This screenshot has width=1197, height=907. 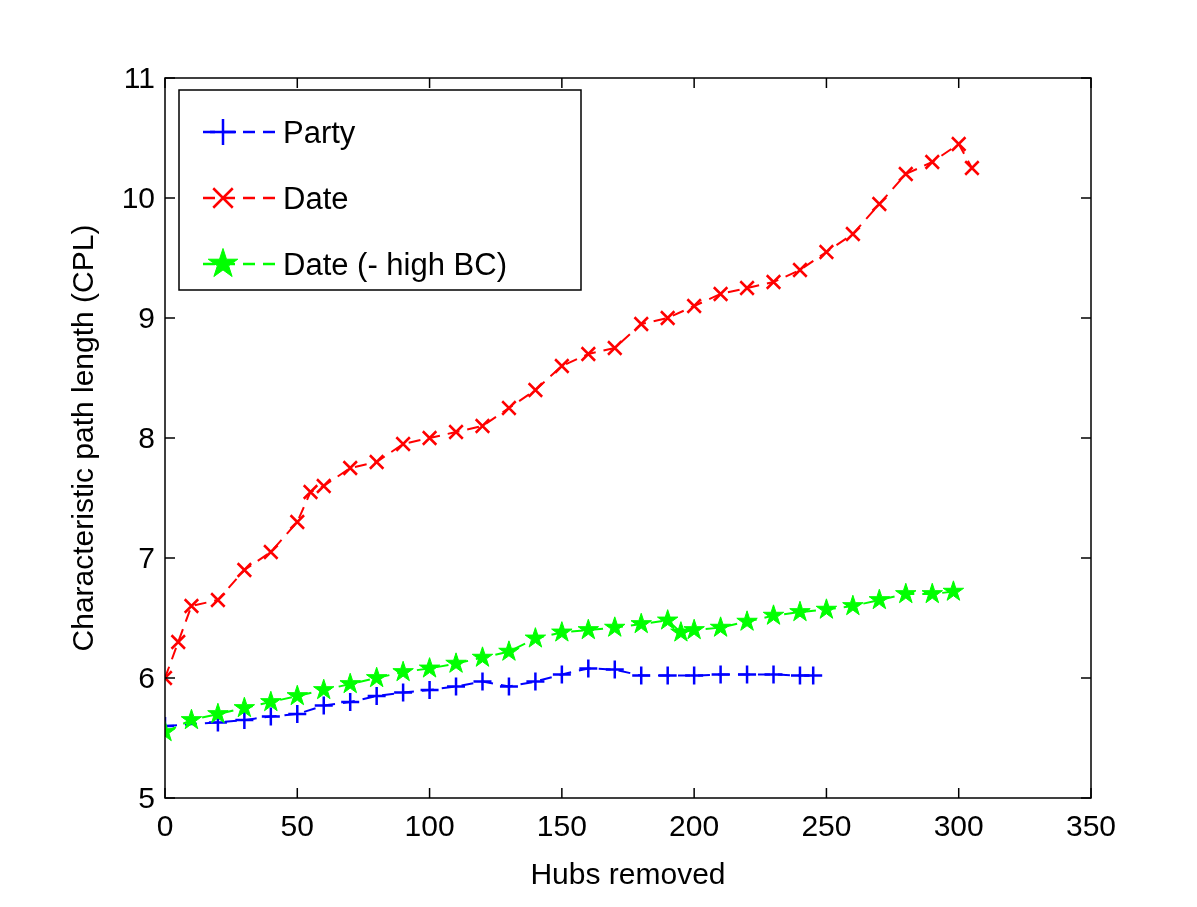 What do you see at coordinates (694, 825) in the screenshot?
I see `x-tick-label: 200` at bounding box center [694, 825].